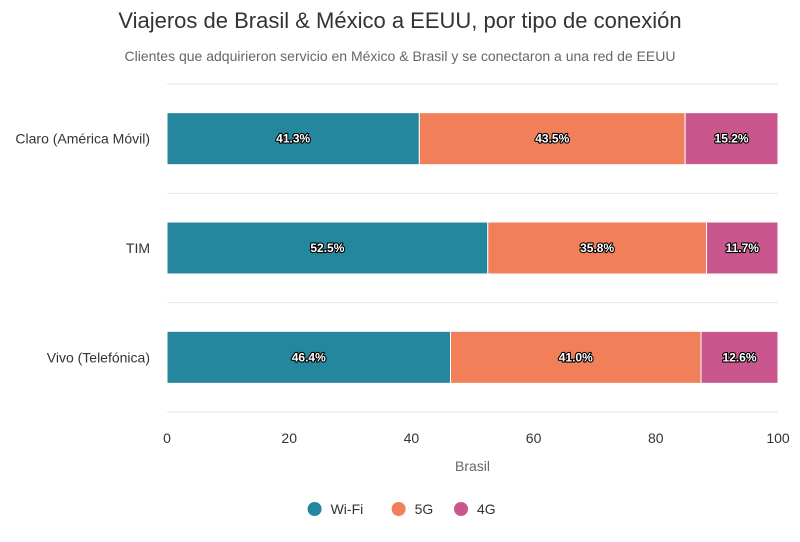 This screenshot has width=800, height=542. I want to click on legend-label: Wi-Fi, so click(347, 509).